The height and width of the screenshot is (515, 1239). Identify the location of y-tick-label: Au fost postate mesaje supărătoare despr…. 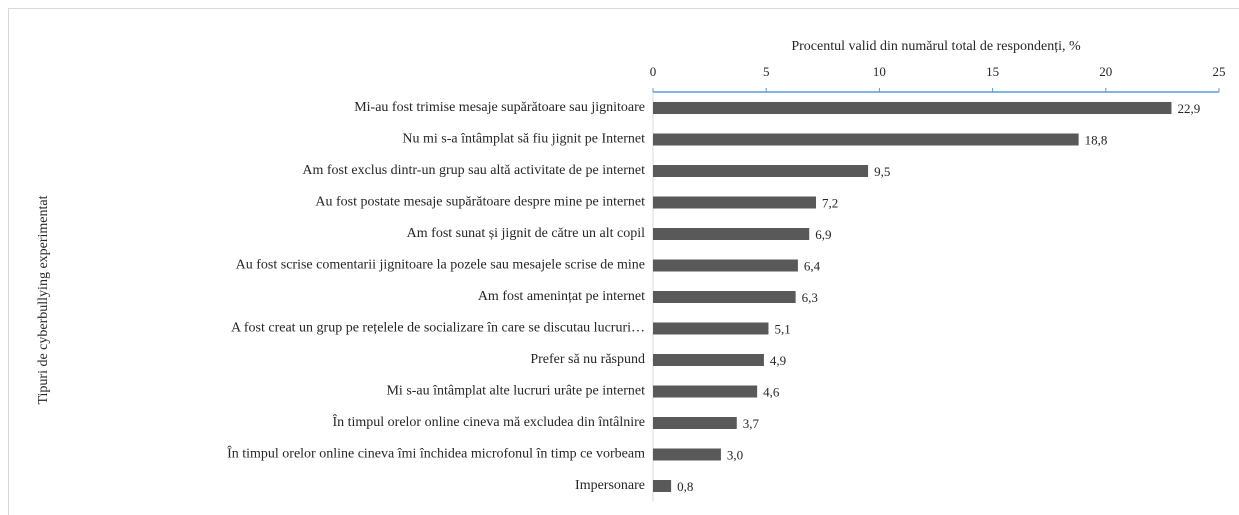
(480, 202).